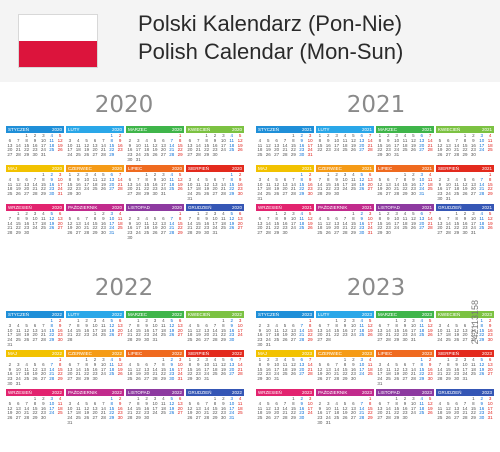 The height and width of the screenshot is (452, 500). What do you see at coordinates (236, 129) in the screenshot?
I see `month-year: 2020` at bounding box center [236, 129].